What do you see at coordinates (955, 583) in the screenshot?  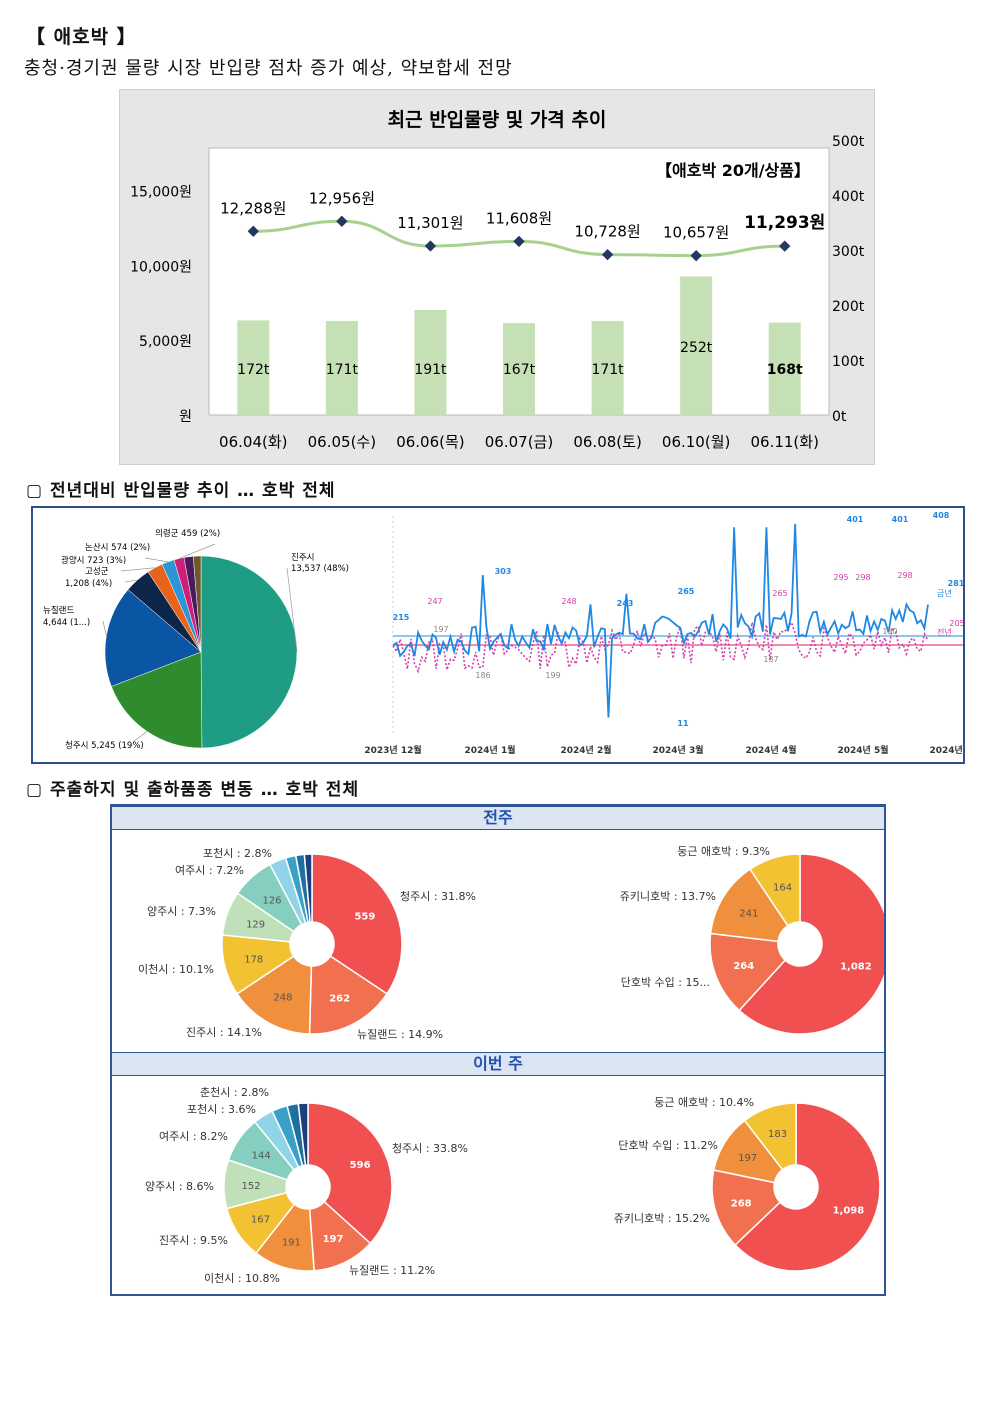 I see `point-label-current: 281` at bounding box center [955, 583].